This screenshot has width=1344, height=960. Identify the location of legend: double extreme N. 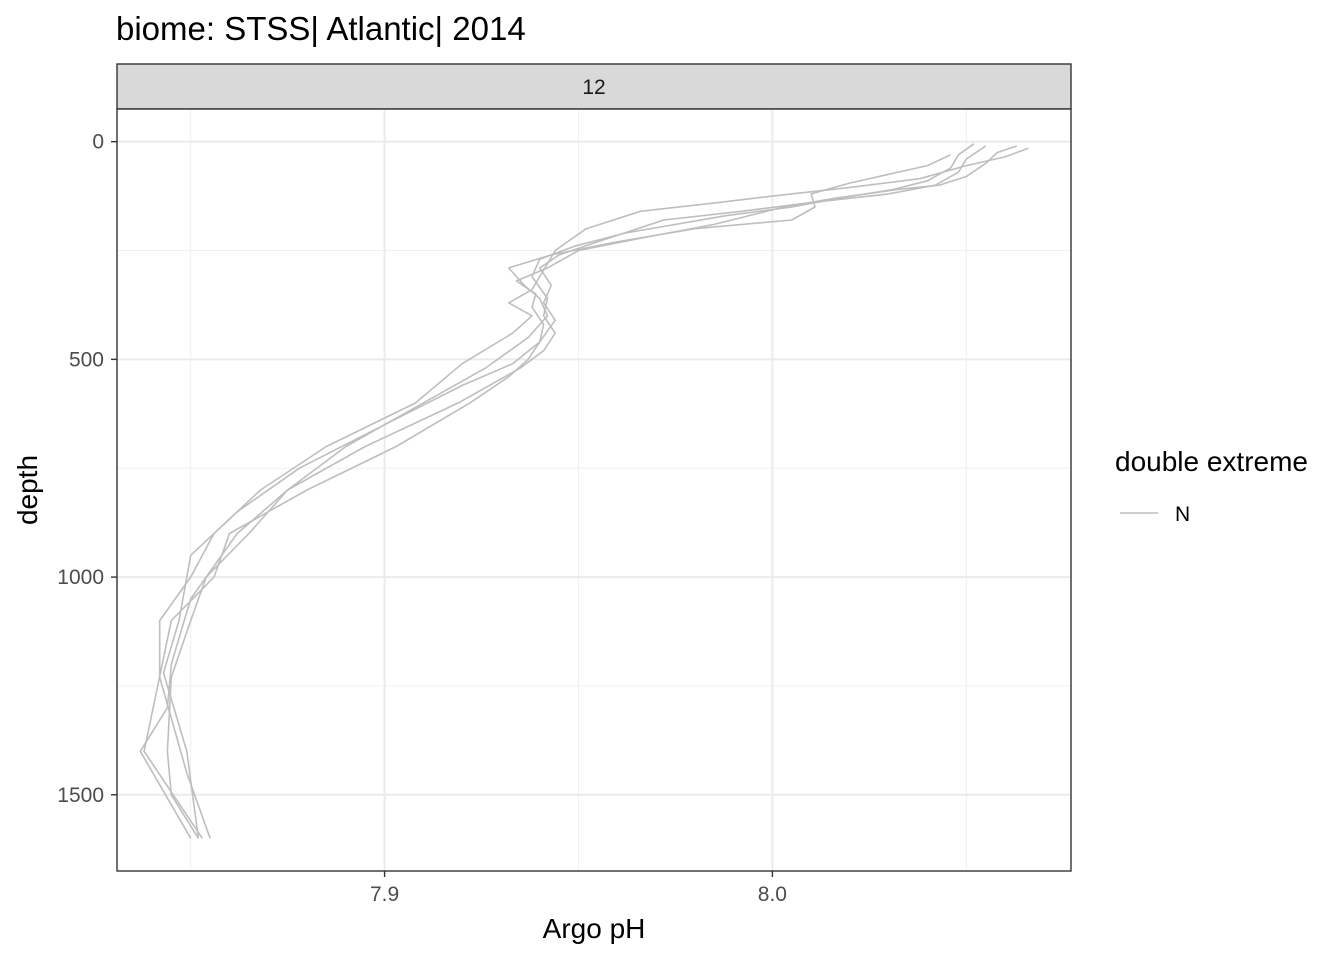
(1211, 486).